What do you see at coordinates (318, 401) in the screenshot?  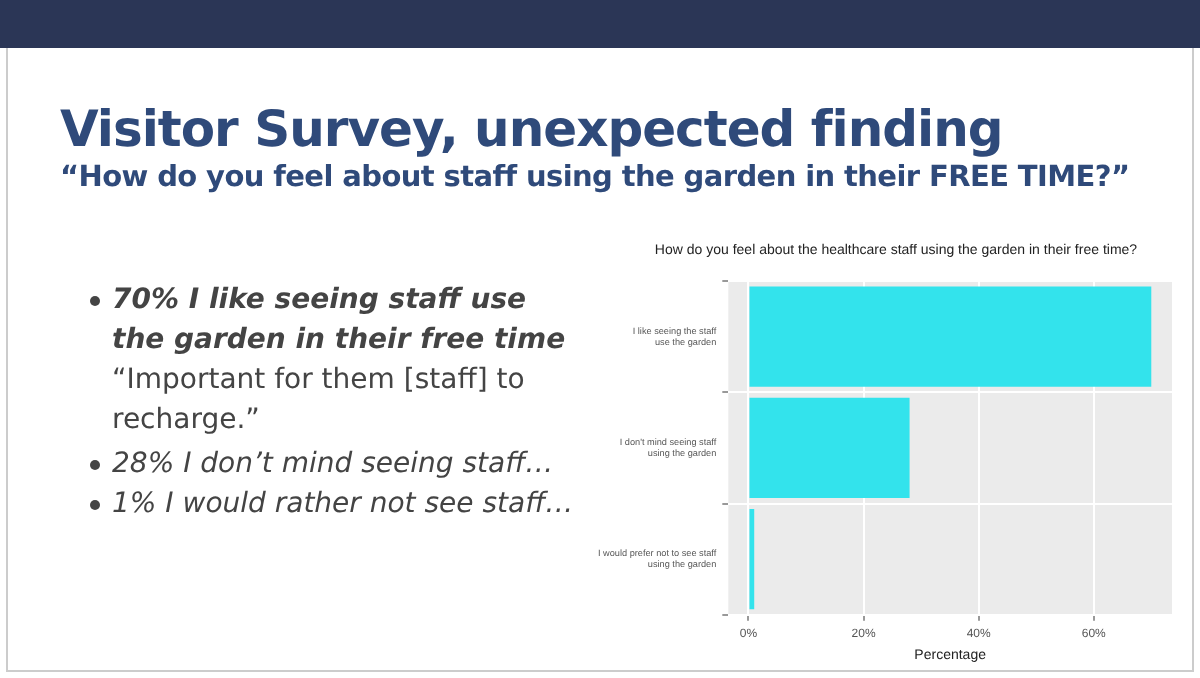 I see `text: “Important for them [staff] to recharge.”` at bounding box center [318, 401].